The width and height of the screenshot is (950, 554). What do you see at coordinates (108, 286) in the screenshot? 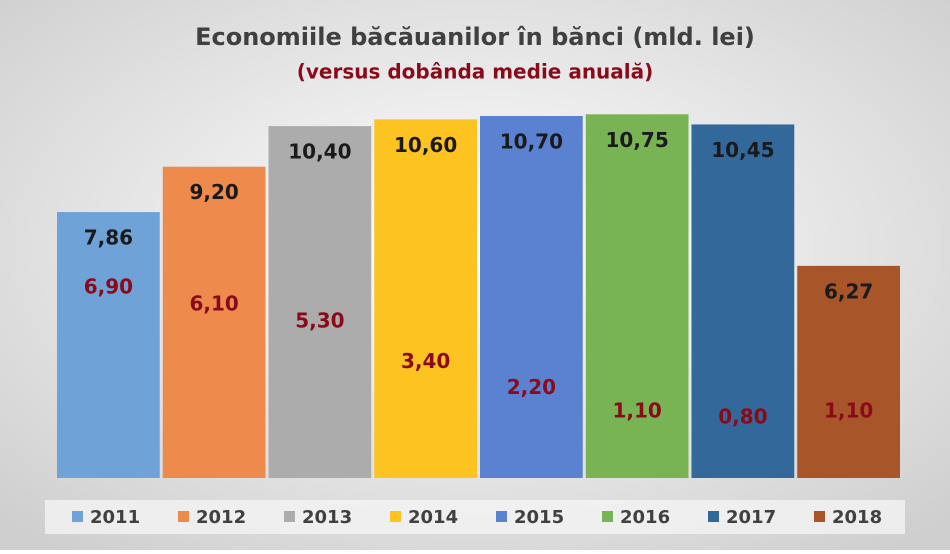
I see `rate-label: 6,90` at bounding box center [108, 286].